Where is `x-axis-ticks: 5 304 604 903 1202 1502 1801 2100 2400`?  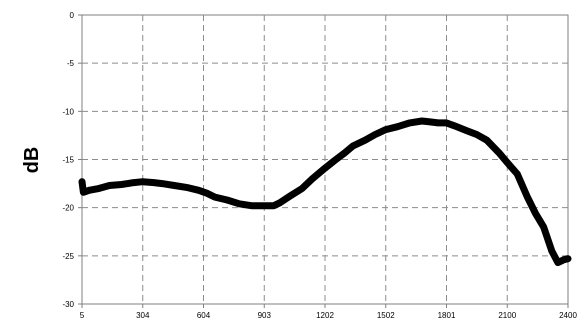
x-axis-ticks: 5 304 604 903 1202 1502 1801 2100 2400 is located at coordinates (328, 312).